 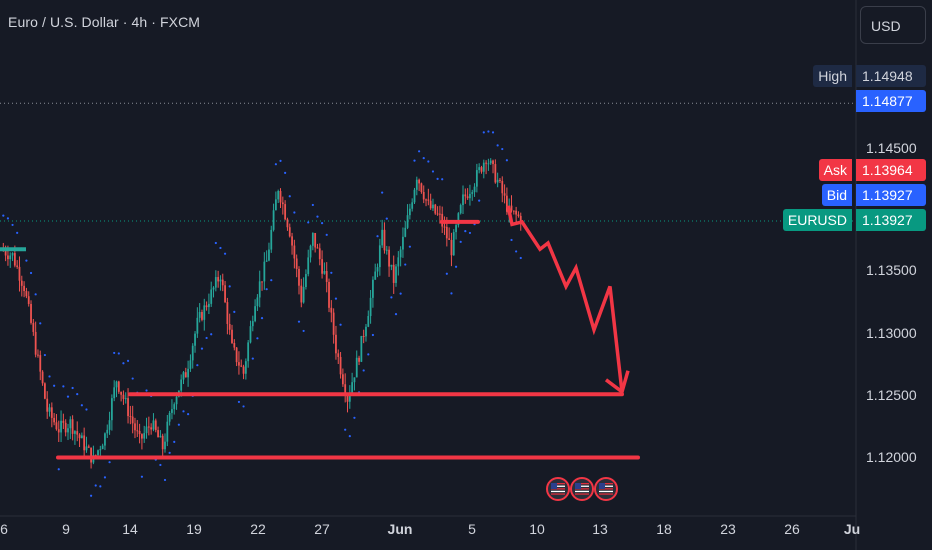 I want to click on symbol-title: Euro / U.S. Dollar · 4h · FXCM, so click(x=104, y=22).